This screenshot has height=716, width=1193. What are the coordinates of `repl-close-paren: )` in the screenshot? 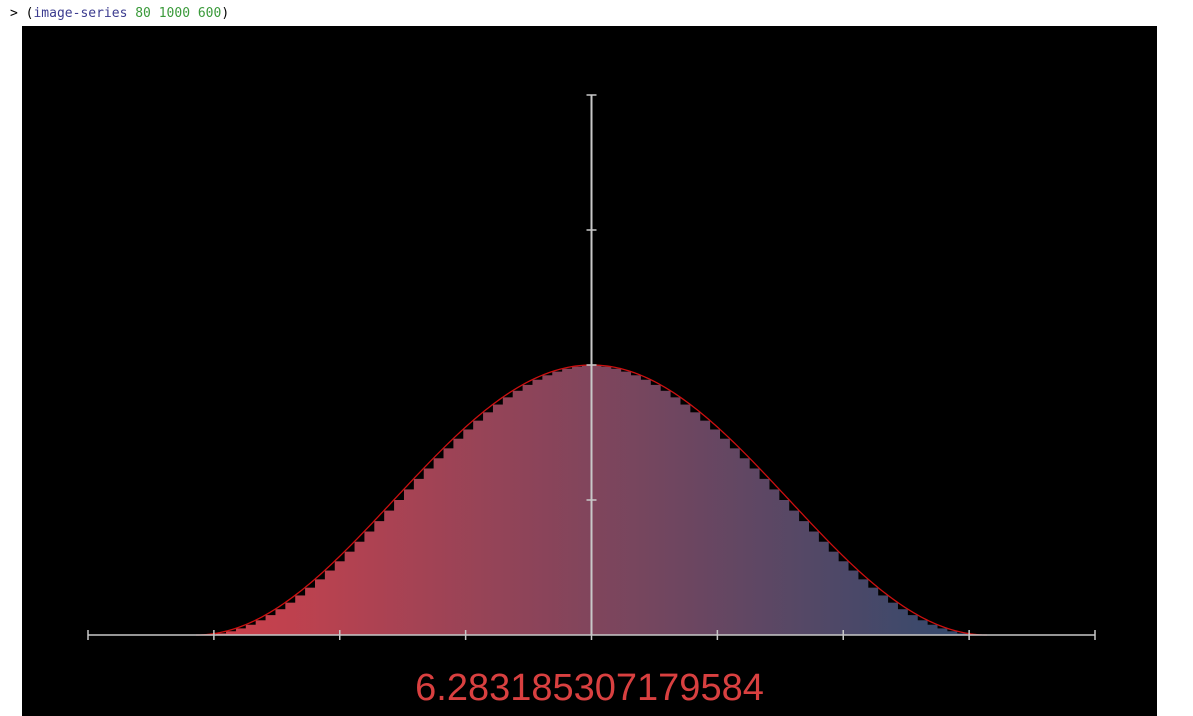 It's located at (225, 13).